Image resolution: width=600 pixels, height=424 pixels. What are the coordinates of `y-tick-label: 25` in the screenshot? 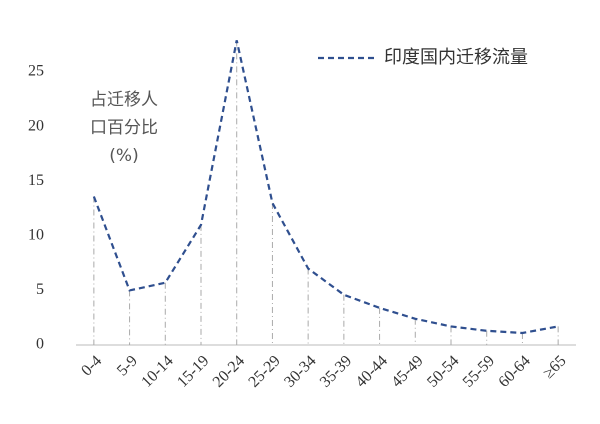 It's located at (36, 71).